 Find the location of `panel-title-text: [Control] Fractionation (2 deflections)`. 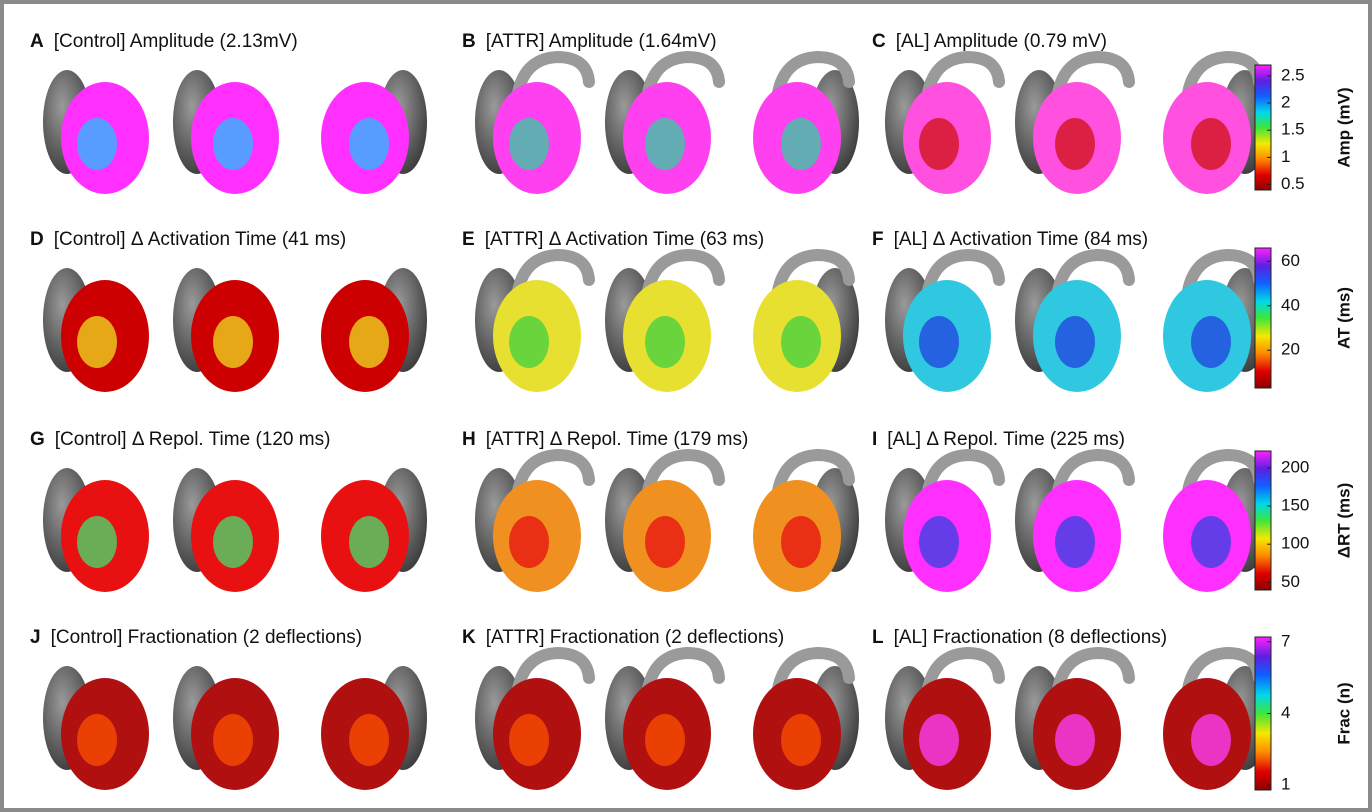

panel-title-text: [Control] Fractionation (2 deflections) is located at coordinates (207, 637).